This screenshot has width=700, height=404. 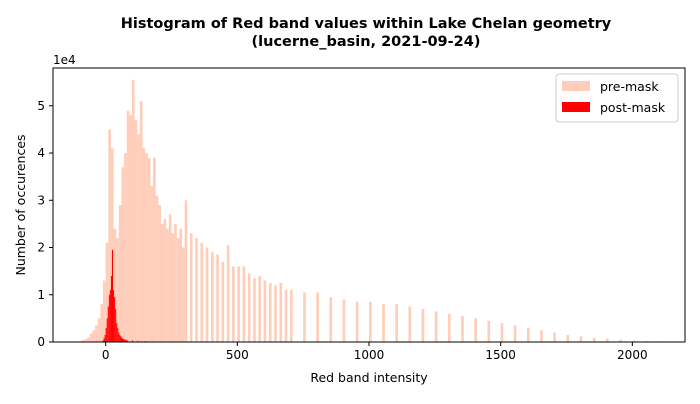 I want to click on y-axis-label: Number of occurences, so click(x=20, y=204).